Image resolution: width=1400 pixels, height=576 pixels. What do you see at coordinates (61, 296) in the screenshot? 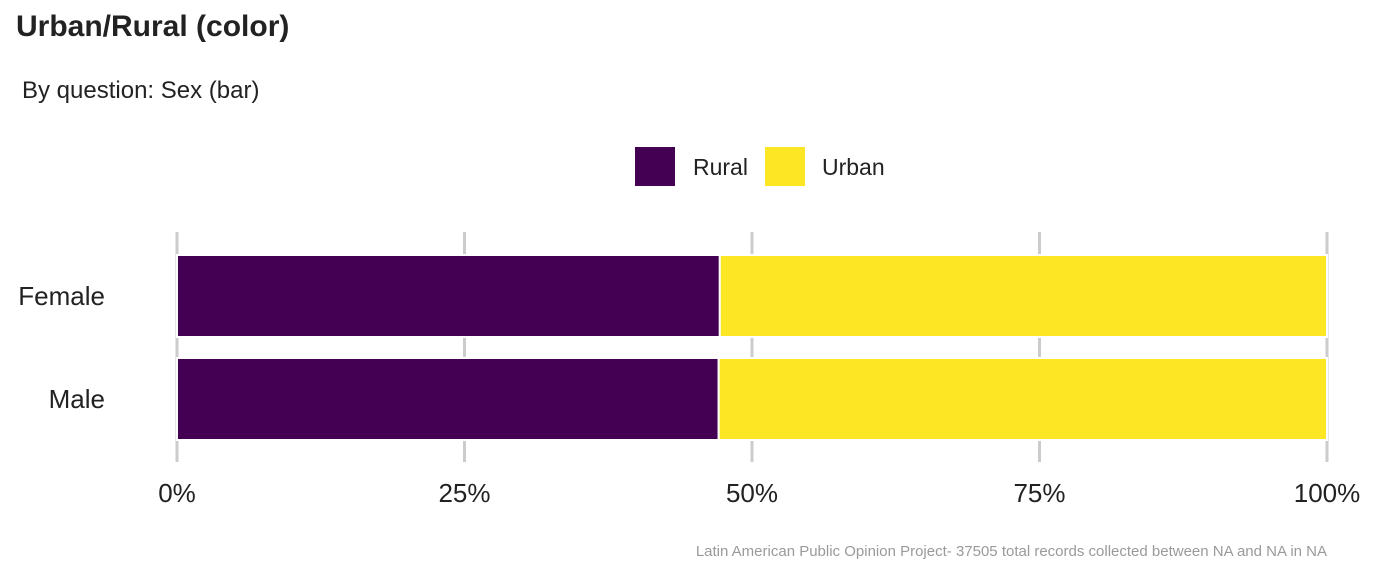
I see `category-label-female: Female` at bounding box center [61, 296].